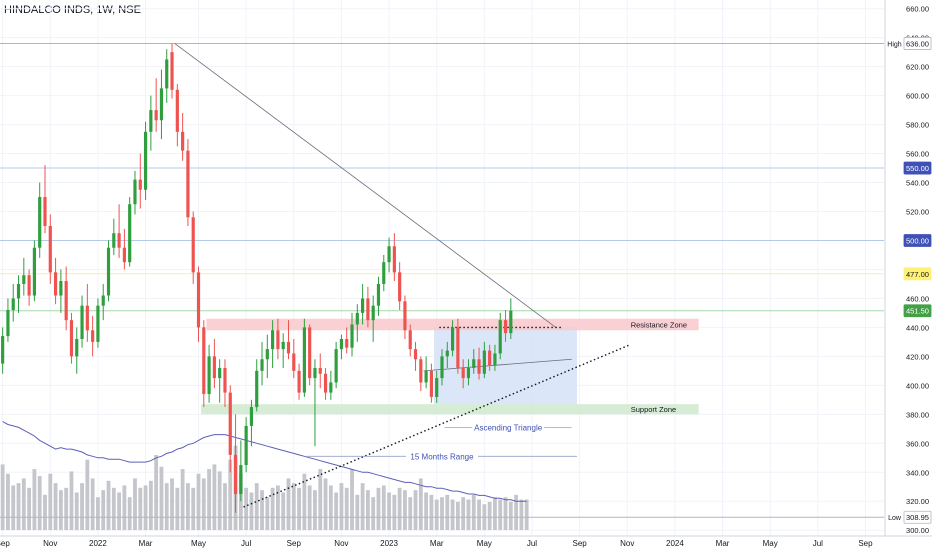  What do you see at coordinates (917, 125) in the screenshot?
I see `y-tick-label: 580.00` at bounding box center [917, 125].